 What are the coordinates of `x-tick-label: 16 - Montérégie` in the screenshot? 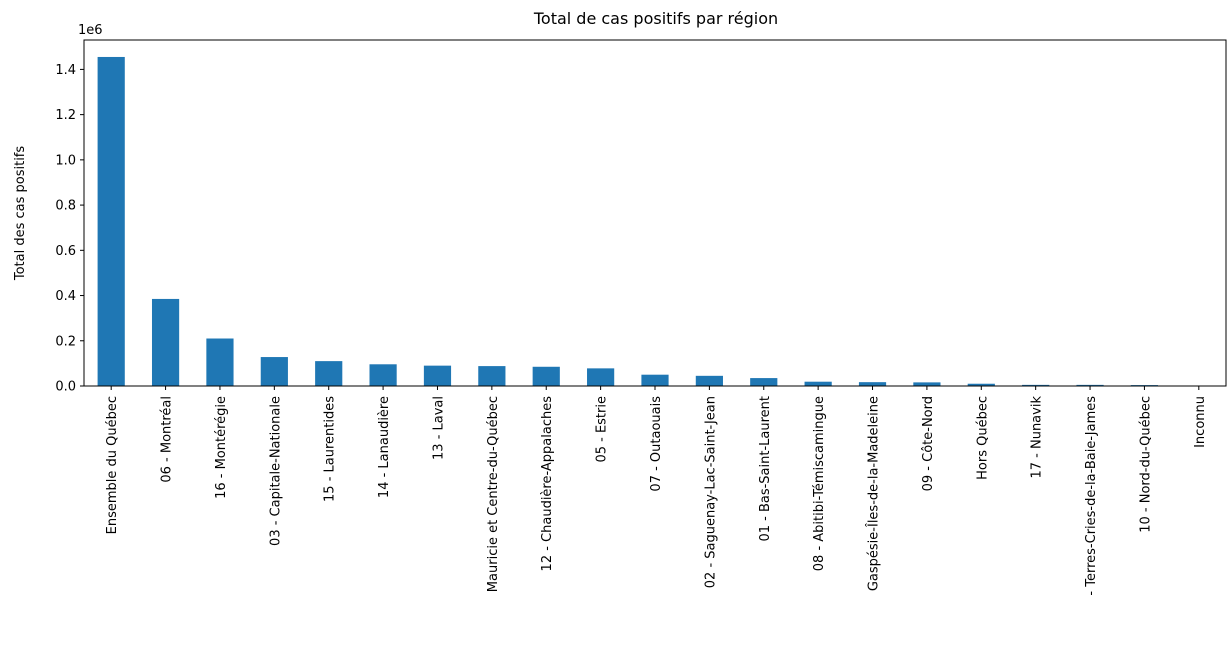 It's located at (221, 447).